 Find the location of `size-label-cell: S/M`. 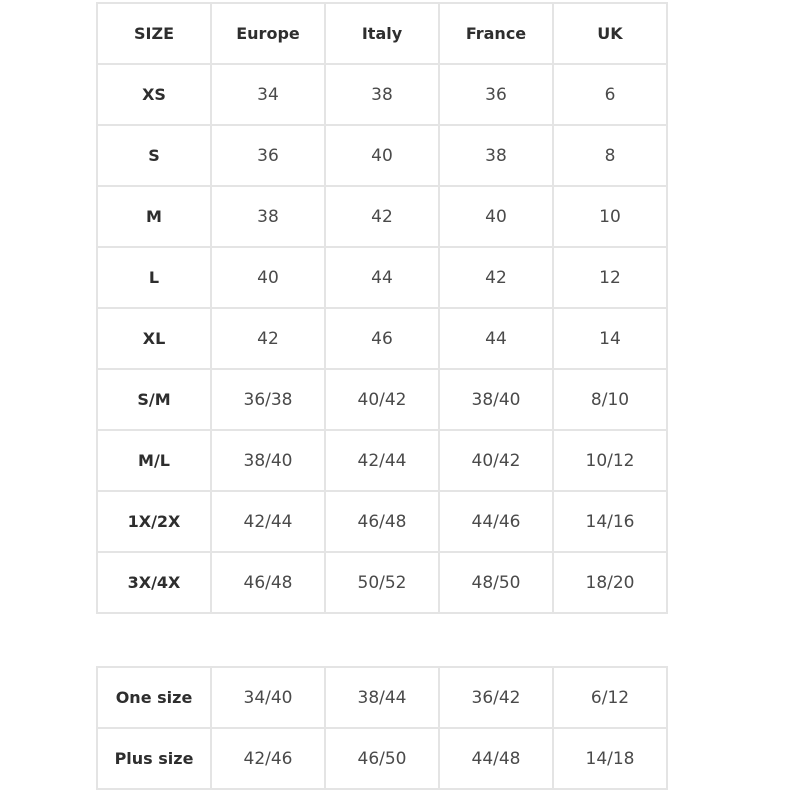

size-label-cell: S/M is located at coordinates (154, 399).